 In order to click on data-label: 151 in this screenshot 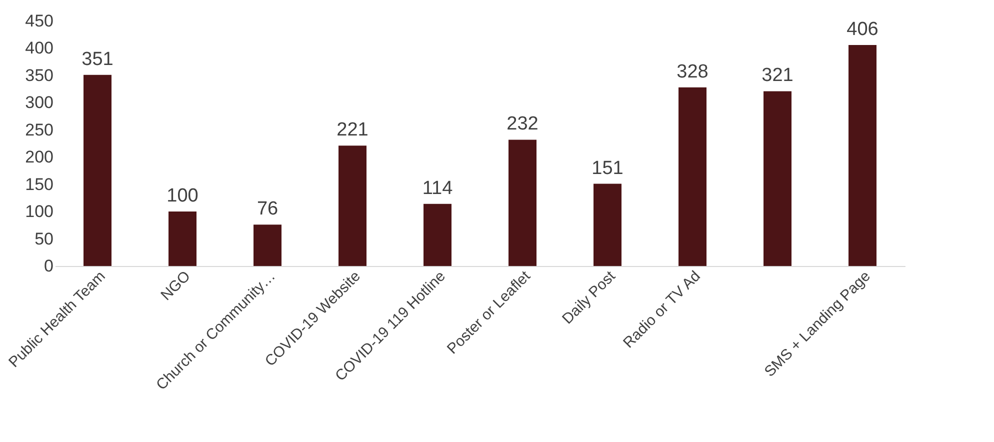, I will do `click(608, 168)`.